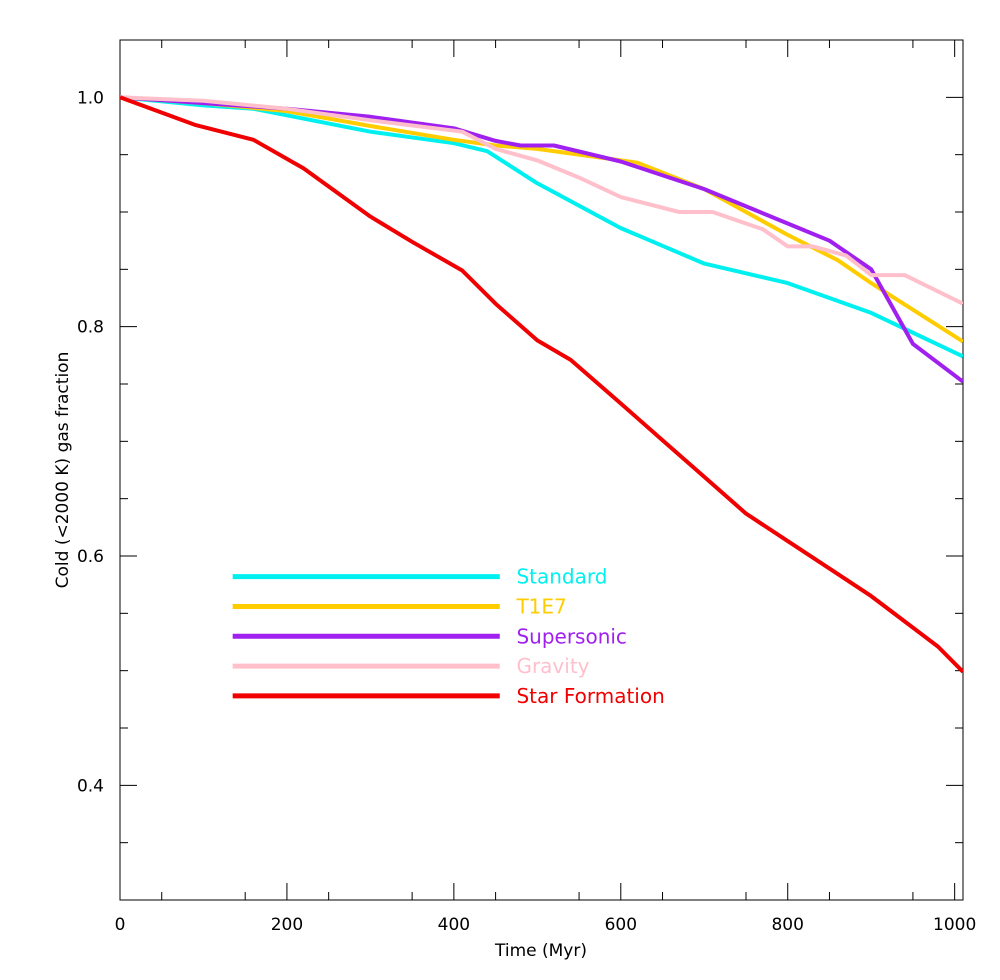 This screenshot has height=980, width=1000. Describe the element at coordinates (287, 925) in the screenshot. I see `x-tick-label: 200` at that location.